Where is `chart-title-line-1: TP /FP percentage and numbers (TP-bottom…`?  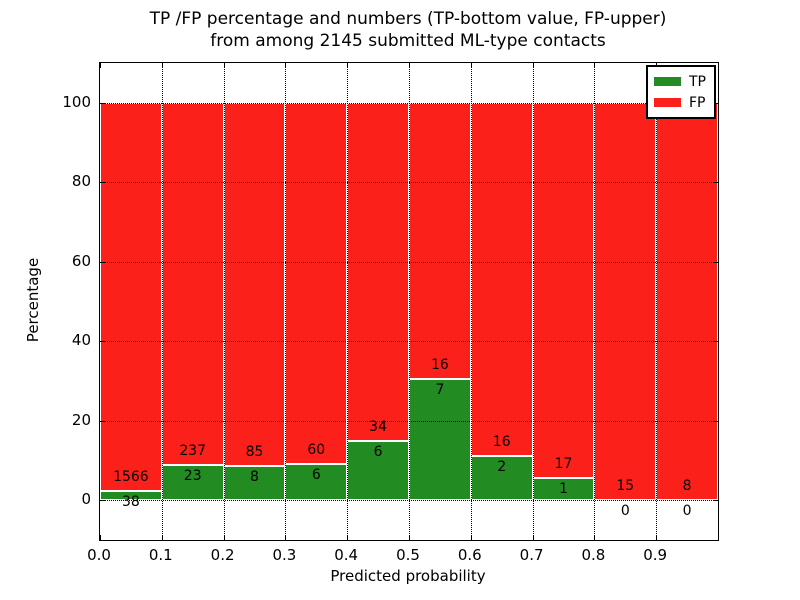 chart-title-line-1: TP /FP percentage and numbers (TP-bottom… is located at coordinates (408, 19).